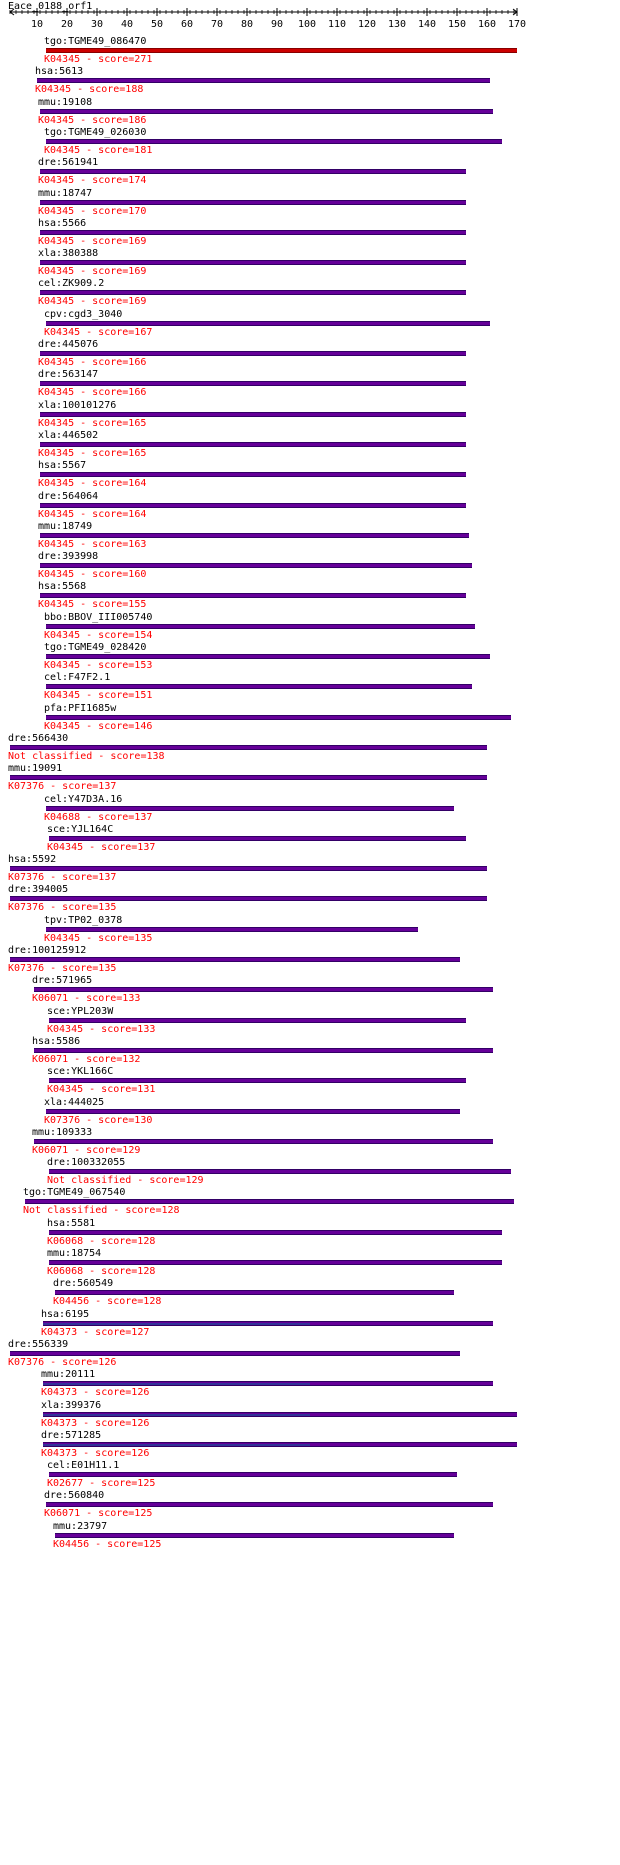 The height and width of the screenshot is (1865, 620). What do you see at coordinates (98, 817) in the screenshot?
I see `hit-score-label: K04688 - score=137` at bounding box center [98, 817].